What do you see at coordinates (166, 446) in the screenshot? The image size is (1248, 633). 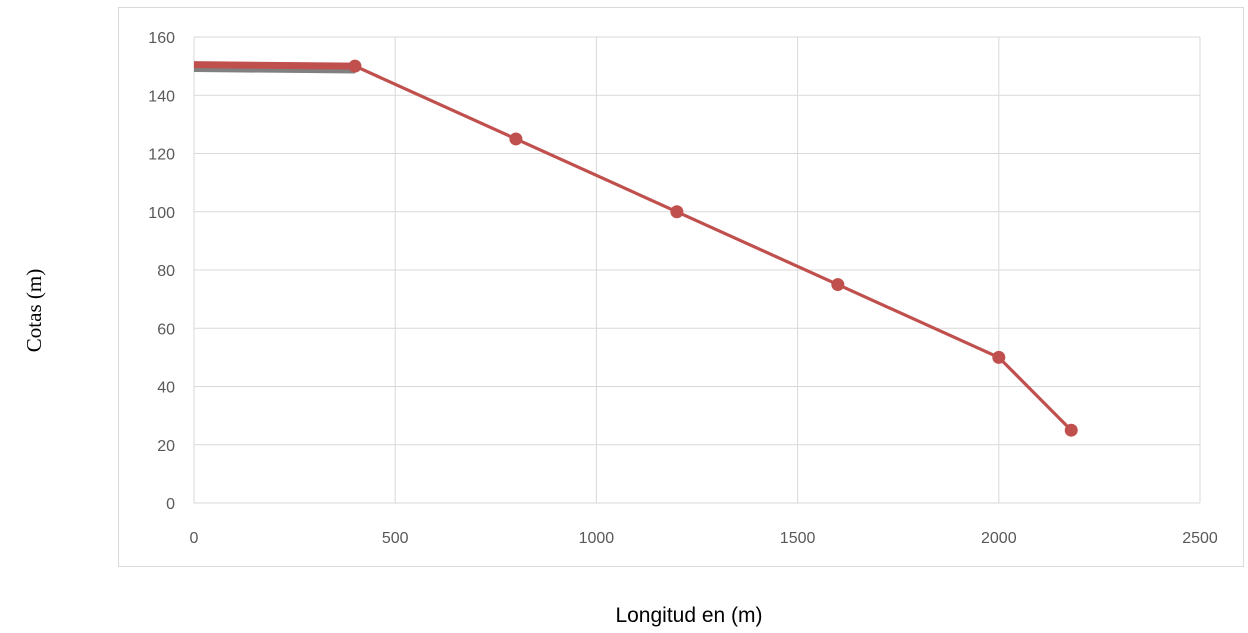 I see `y-tick-label: 20` at bounding box center [166, 446].